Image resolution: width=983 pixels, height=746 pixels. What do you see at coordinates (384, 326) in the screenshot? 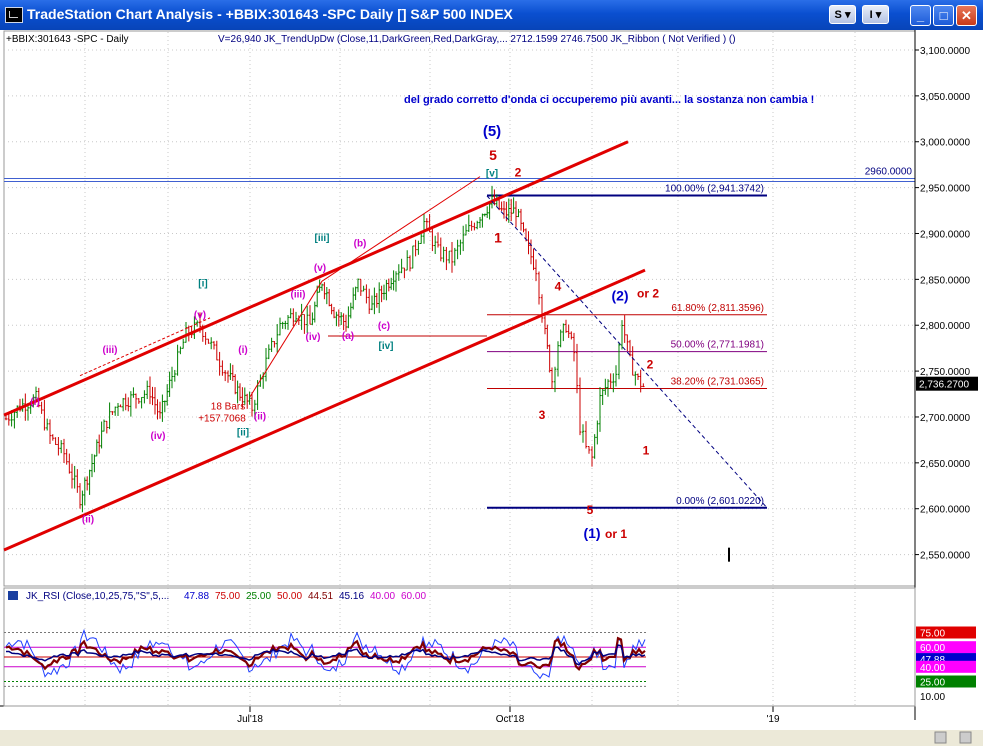
I see `wave-label: (c)` at bounding box center [384, 326].